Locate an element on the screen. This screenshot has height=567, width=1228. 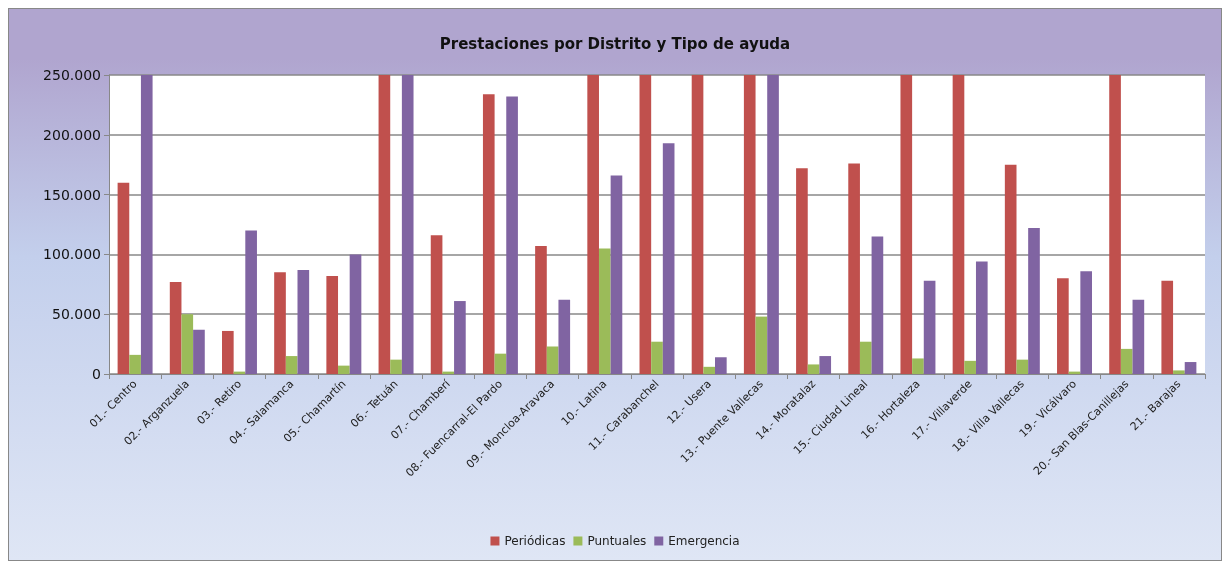
y-tick-label: 100.000 is located at coordinates (72, 254).